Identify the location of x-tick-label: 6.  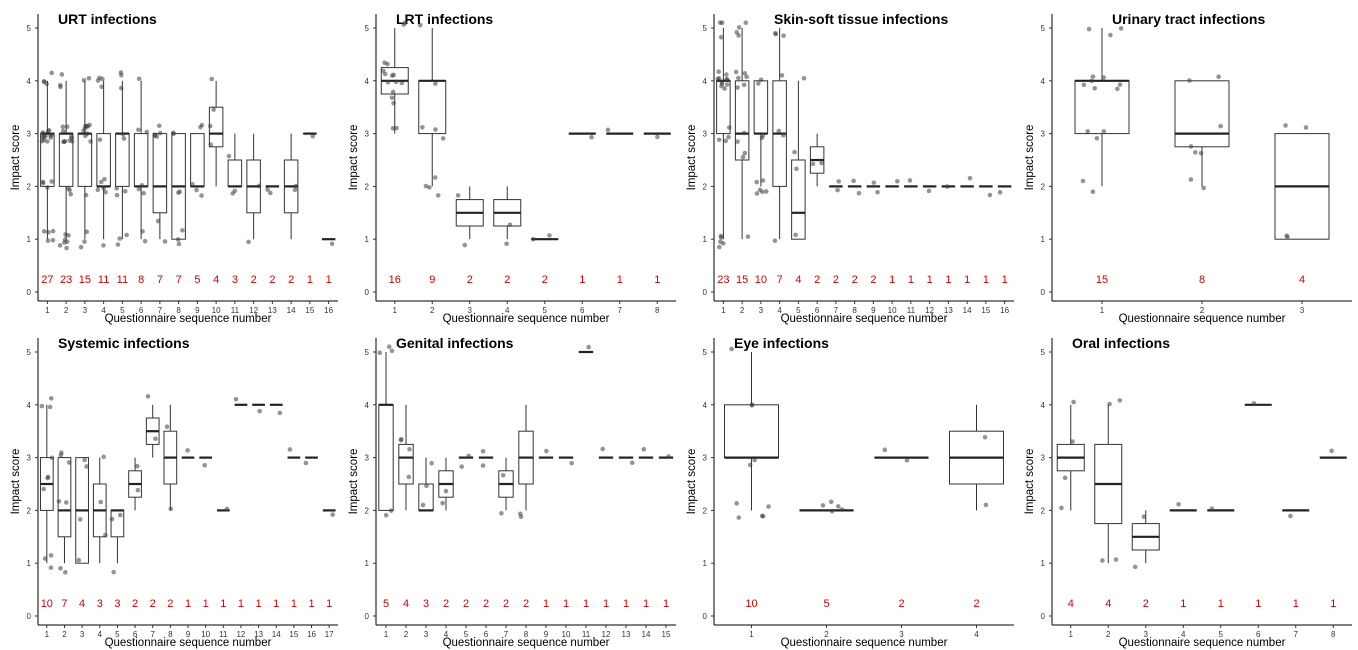
(582, 310).